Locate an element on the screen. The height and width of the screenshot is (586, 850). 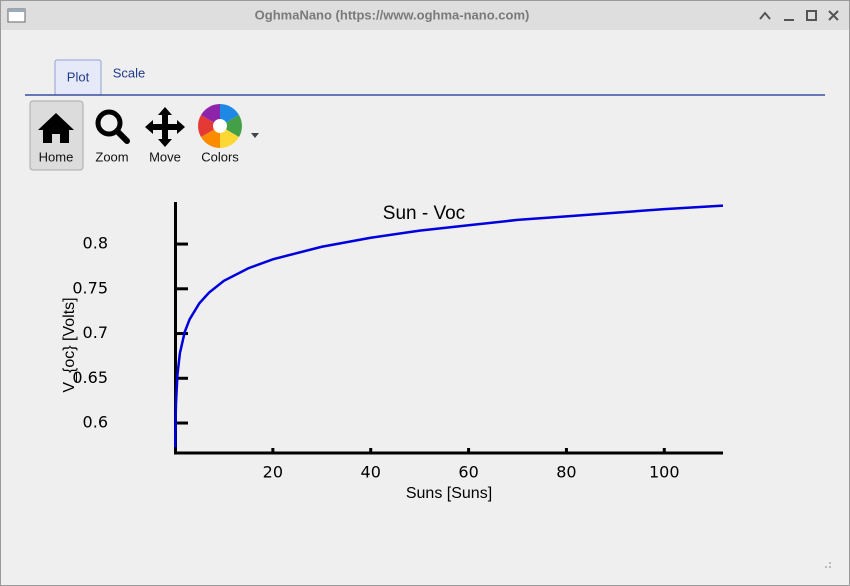
window-title: OghmaNano (https://www.oghma-nano.com) is located at coordinates (392, 14).